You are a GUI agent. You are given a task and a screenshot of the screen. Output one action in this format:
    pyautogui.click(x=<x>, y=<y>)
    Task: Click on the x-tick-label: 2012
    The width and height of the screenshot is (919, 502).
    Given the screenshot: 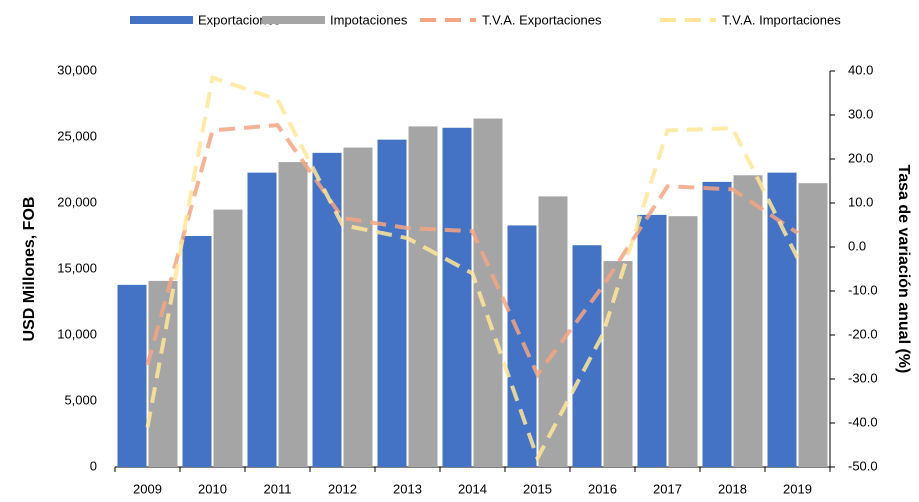 What is the action you would take?
    pyautogui.click(x=342, y=488)
    